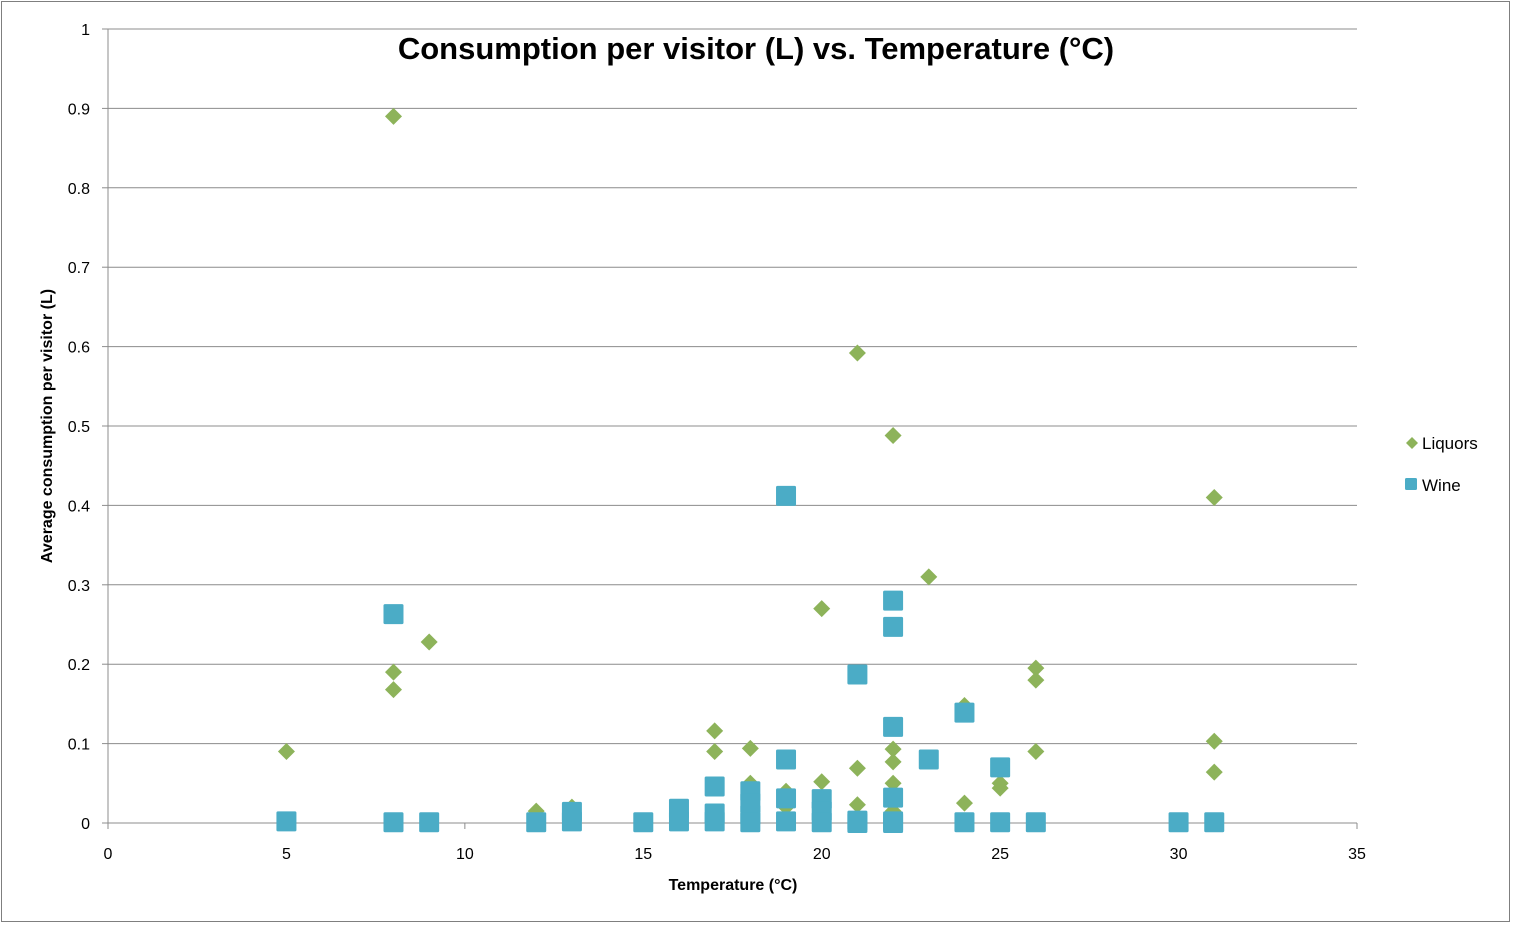  What do you see at coordinates (79, 268) in the screenshot?
I see `y-tick-label: 0.7` at bounding box center [79, 268].